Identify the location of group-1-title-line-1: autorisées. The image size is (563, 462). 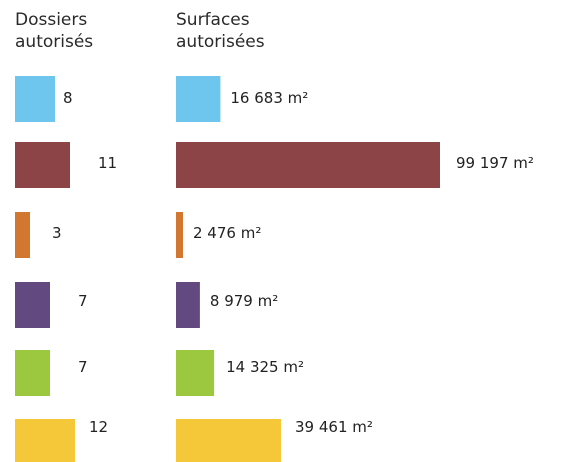
(220, 42).